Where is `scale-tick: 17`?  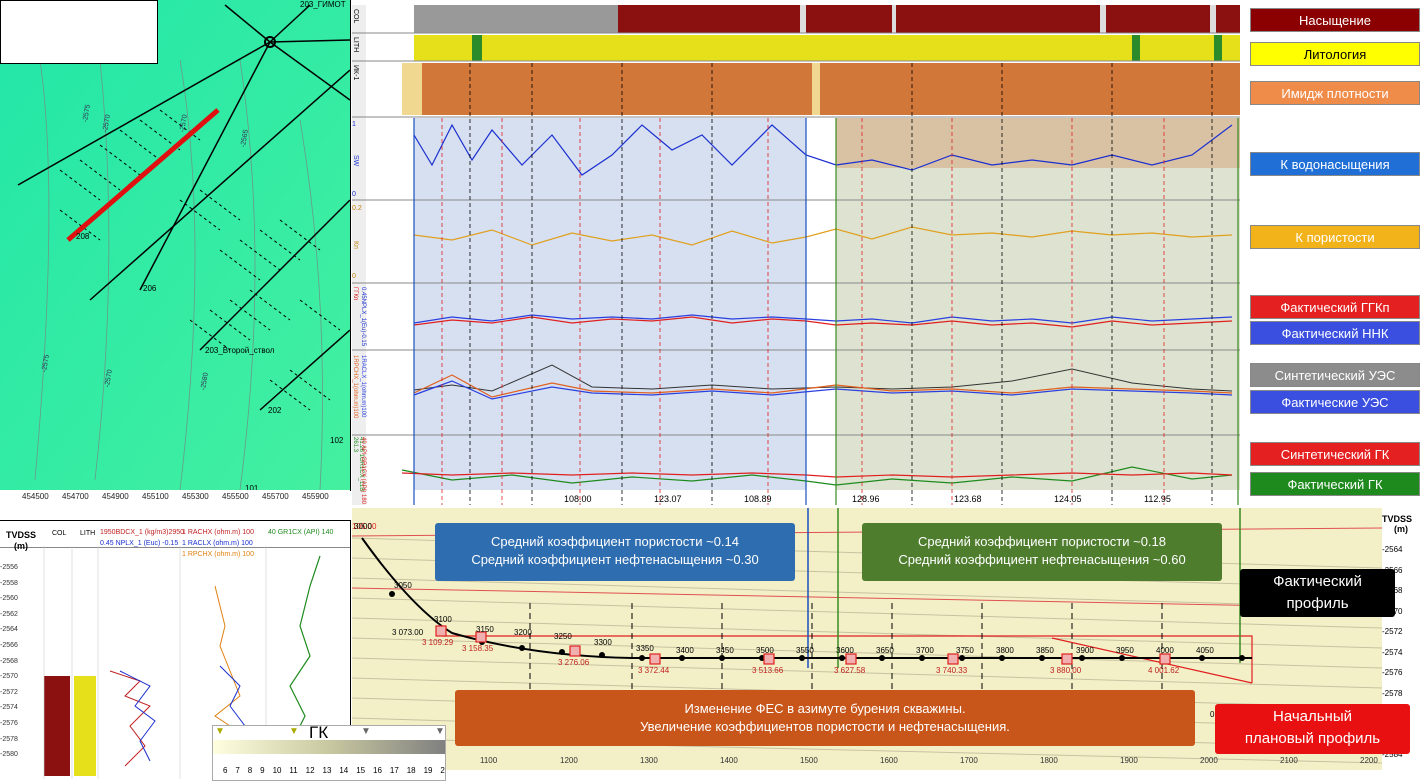
scale-tick: 17 is located at coordinates (394, 770).